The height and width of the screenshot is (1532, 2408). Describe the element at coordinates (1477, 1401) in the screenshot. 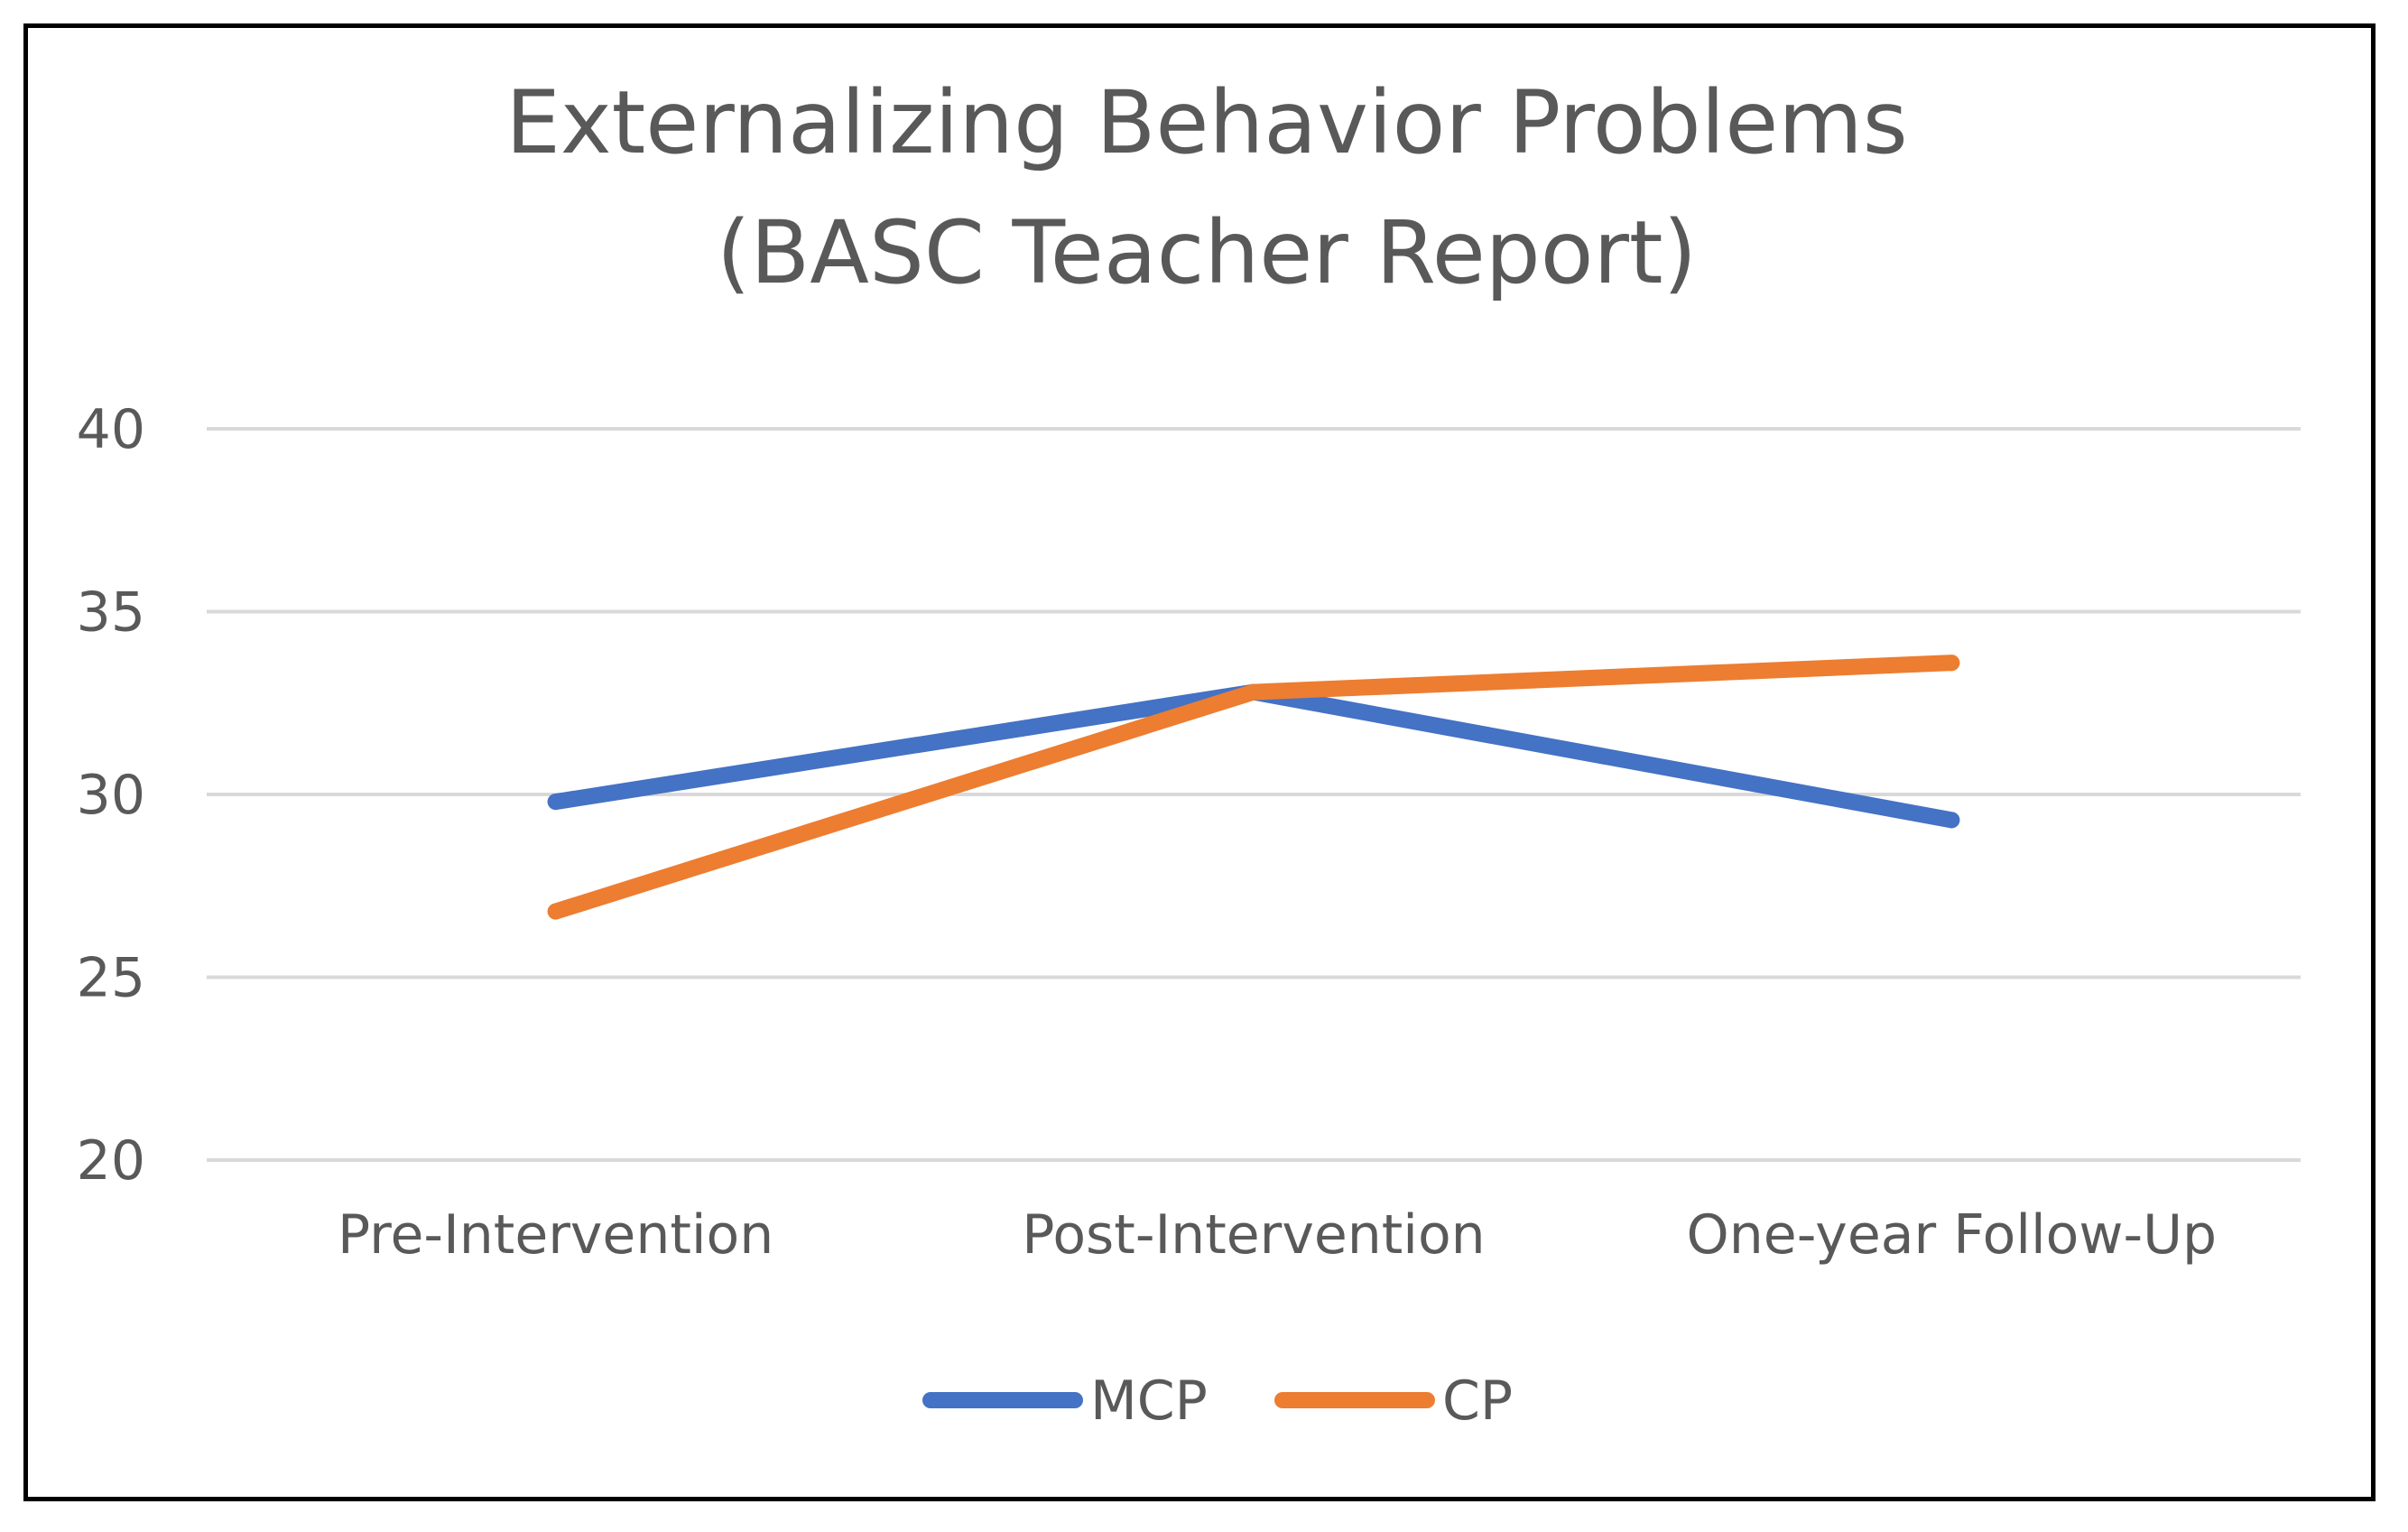

I see `legend-label-cp: CP` at that location.